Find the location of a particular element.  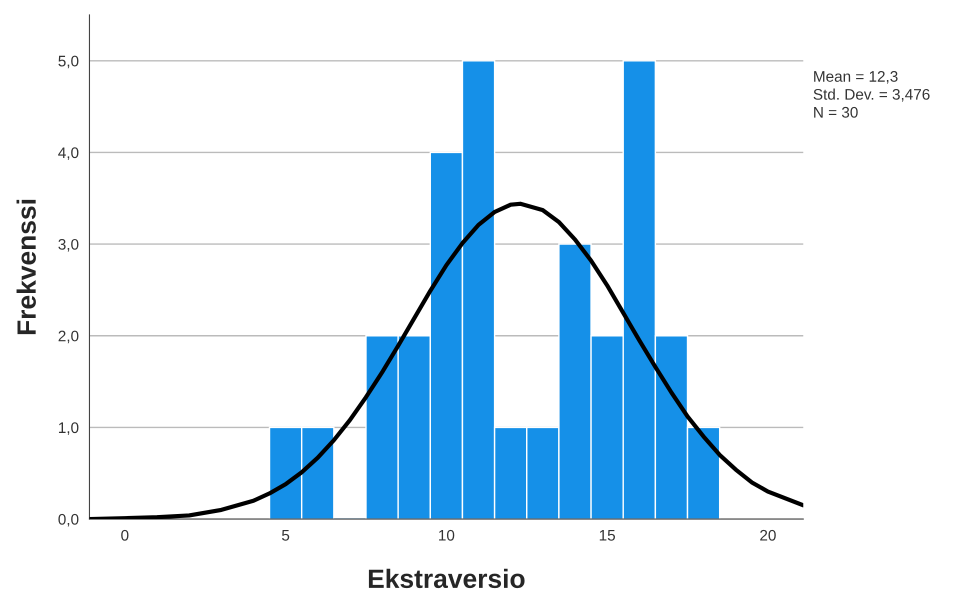

text: Mean = 12,3 is located at coordinates (856, 77).